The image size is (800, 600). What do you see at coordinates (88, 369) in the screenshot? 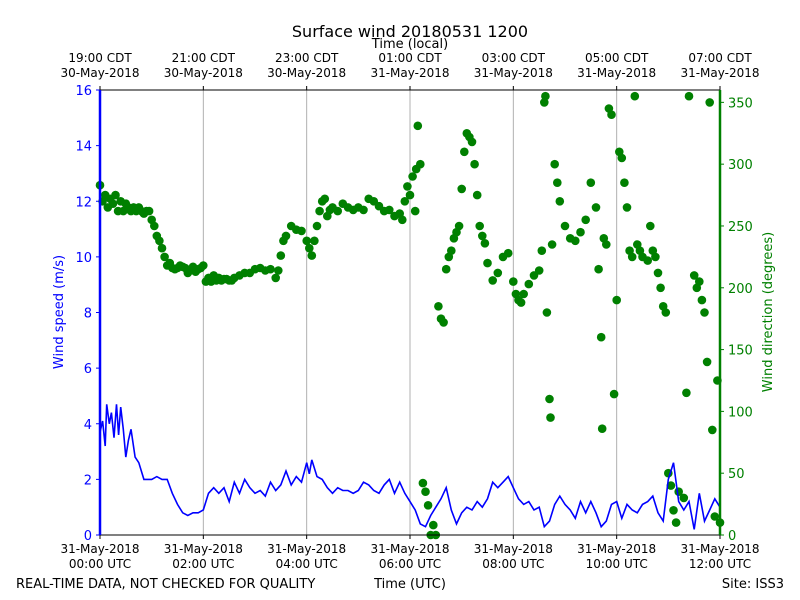
I see `left-tick-label: 6` at bounding box center [88, 369].